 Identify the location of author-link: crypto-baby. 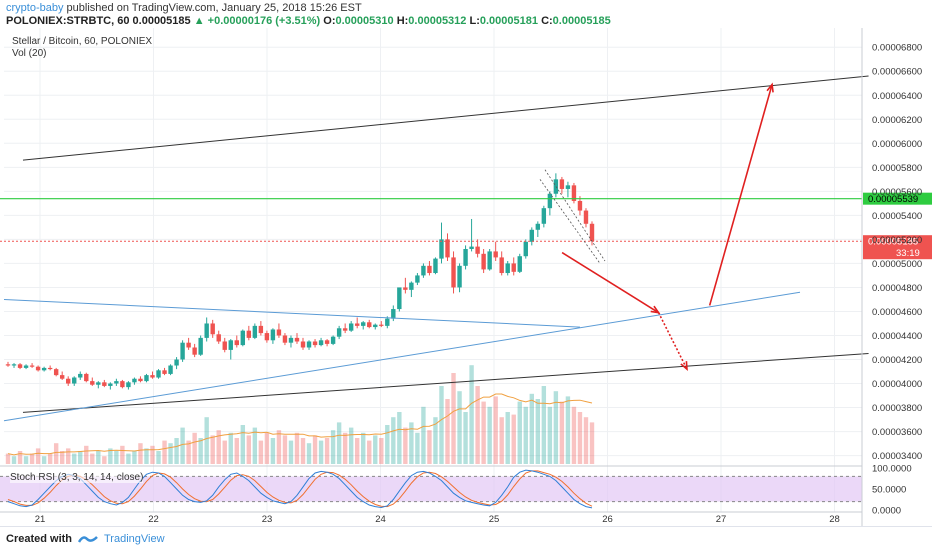
(35, 8).